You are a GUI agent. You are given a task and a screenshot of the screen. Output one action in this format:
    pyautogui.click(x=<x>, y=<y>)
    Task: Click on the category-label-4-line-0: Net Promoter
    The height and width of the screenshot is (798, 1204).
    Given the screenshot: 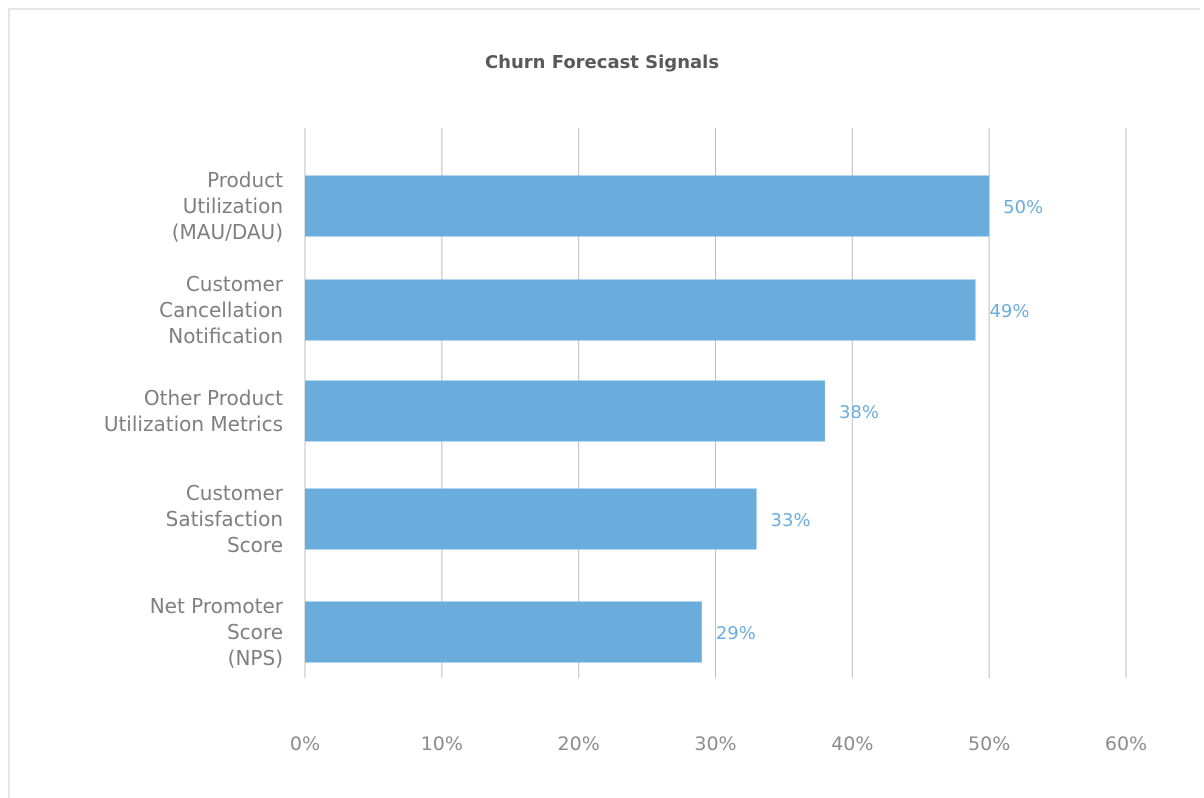 What is the action you would take?
    pyautogui.click(x=217, y=606)
    